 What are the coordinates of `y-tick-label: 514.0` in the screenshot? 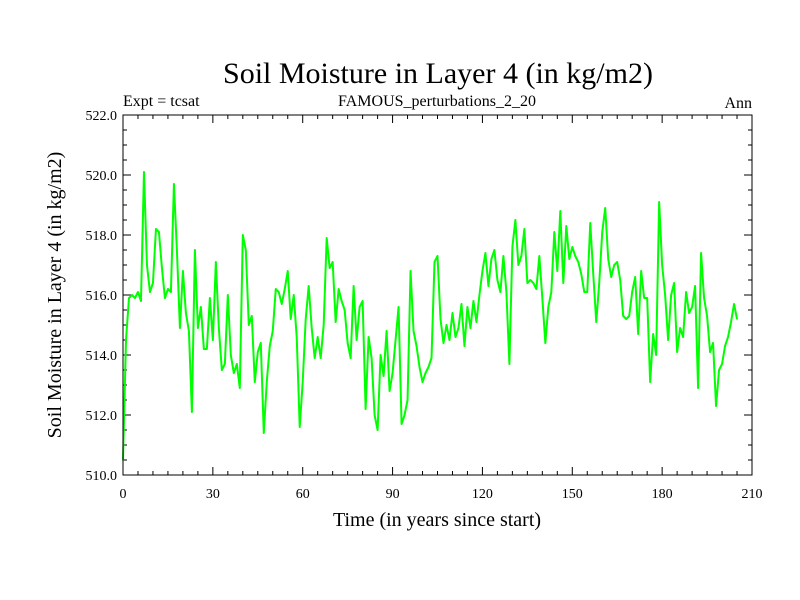 It's located at (102, 356).